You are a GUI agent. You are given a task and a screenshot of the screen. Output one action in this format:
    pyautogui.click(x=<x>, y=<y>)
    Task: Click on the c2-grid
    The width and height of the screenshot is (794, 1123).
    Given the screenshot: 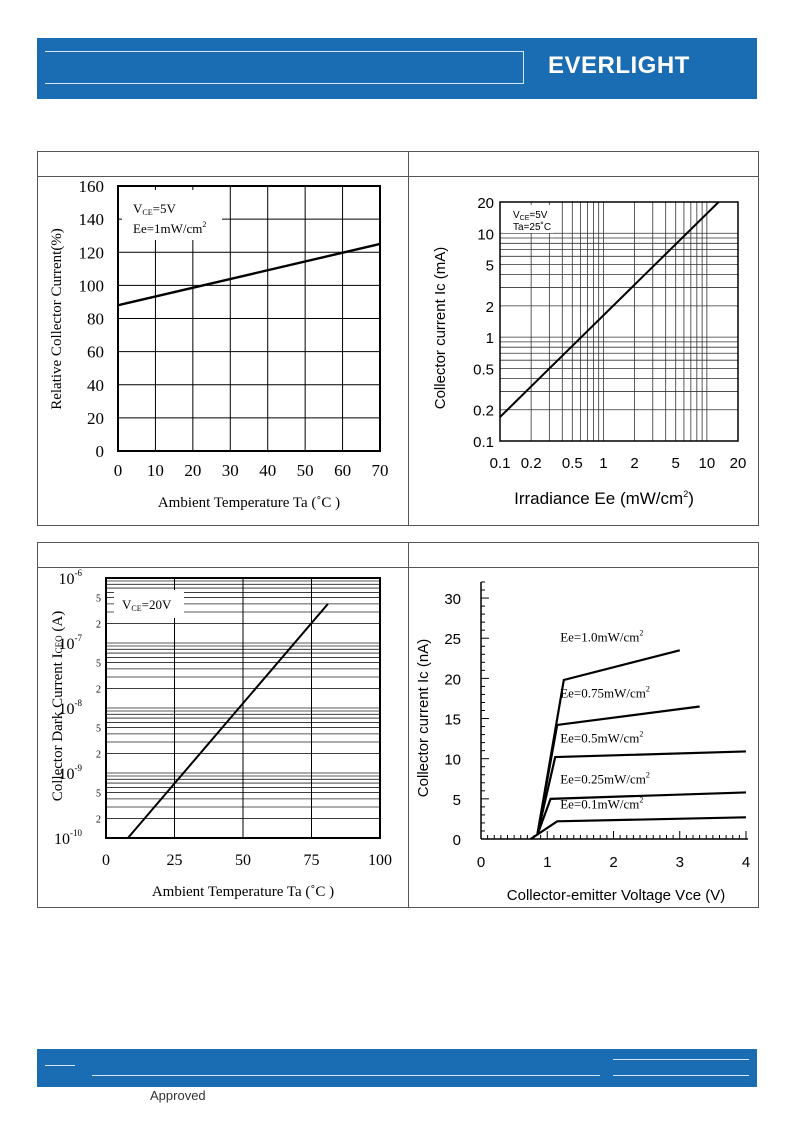 What is the action you would take?
    pyautogui.click(x=619, y=321)
    